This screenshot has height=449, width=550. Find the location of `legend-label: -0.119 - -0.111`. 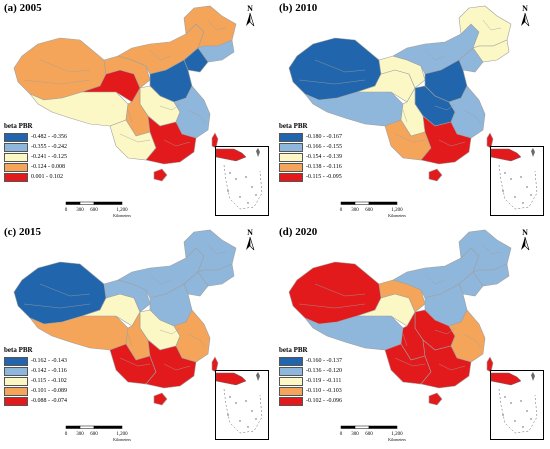

legend-label: -0.119 - -0.111 is located at coordinates (324, 381).